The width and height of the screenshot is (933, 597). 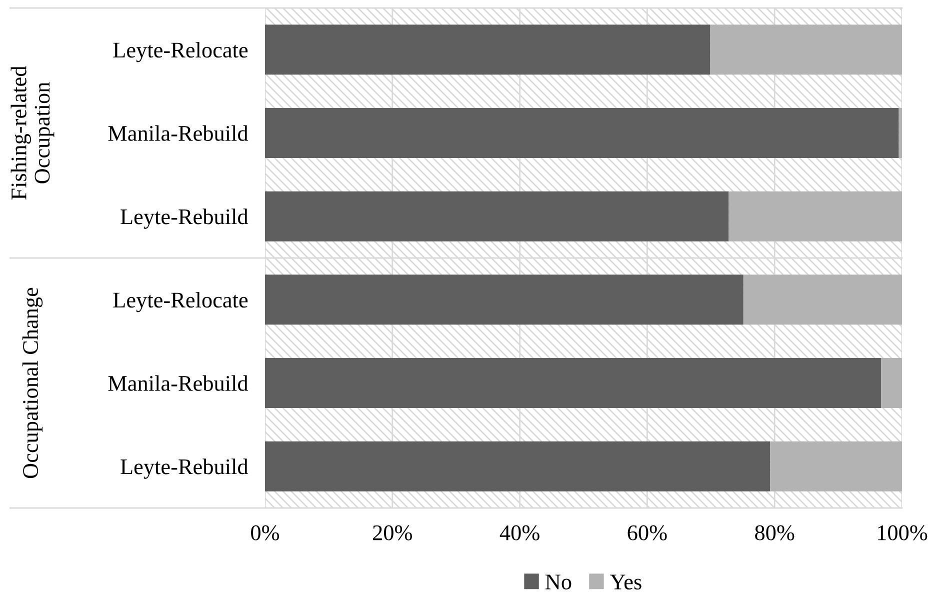 I want to click on x-tick-label: 0%, so click(x=265, y=532).